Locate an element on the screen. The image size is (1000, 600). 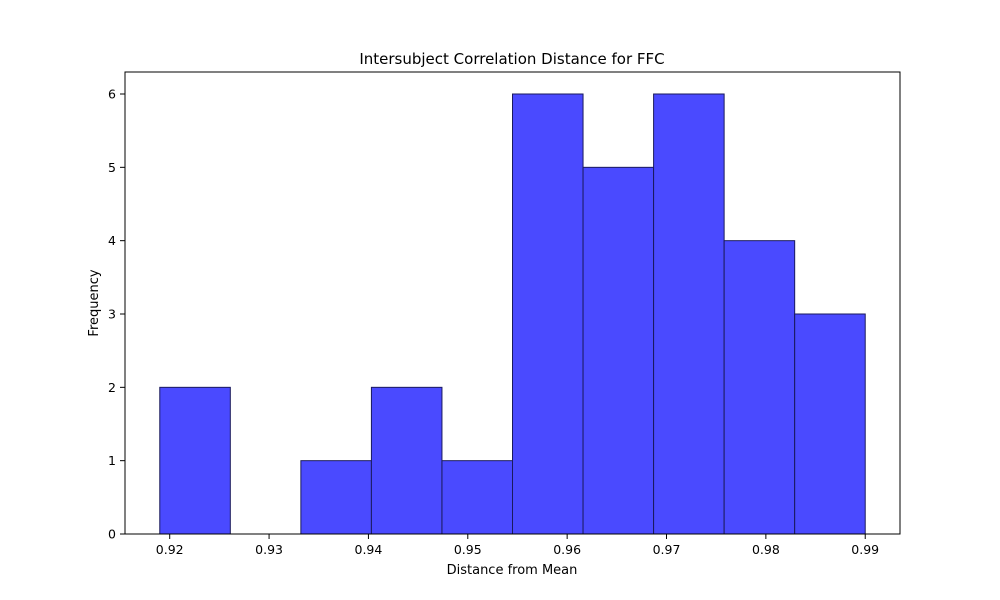
x-tick-label: 0.96 is located at coordinates (567, 549).